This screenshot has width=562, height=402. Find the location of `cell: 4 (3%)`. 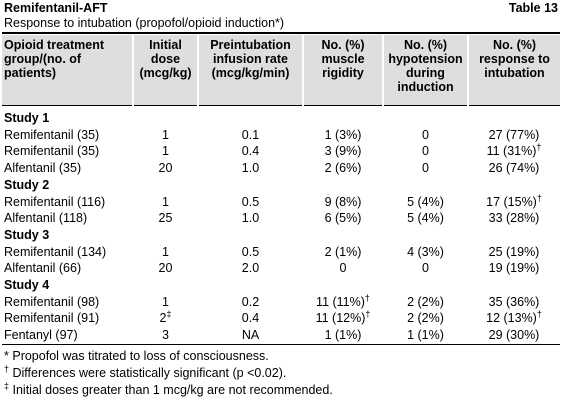

cell: 4 (3%) is located at coordinates (425, 251).